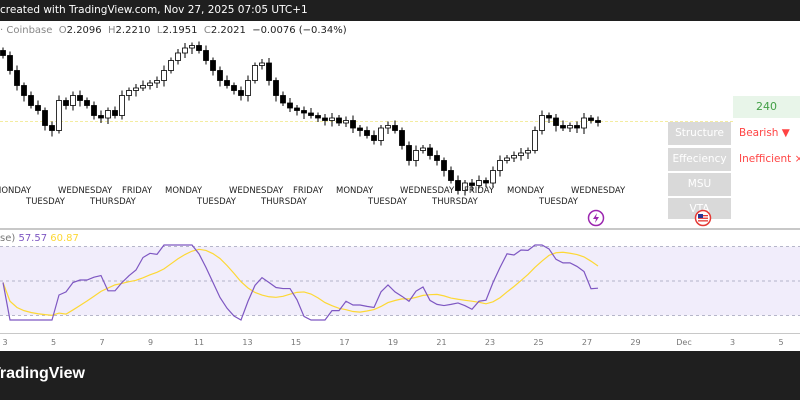  What do you see at coordinates (26, 30) in the screenshot?
I see `exchange: · Coinbase` at bounding box center [26, 30].